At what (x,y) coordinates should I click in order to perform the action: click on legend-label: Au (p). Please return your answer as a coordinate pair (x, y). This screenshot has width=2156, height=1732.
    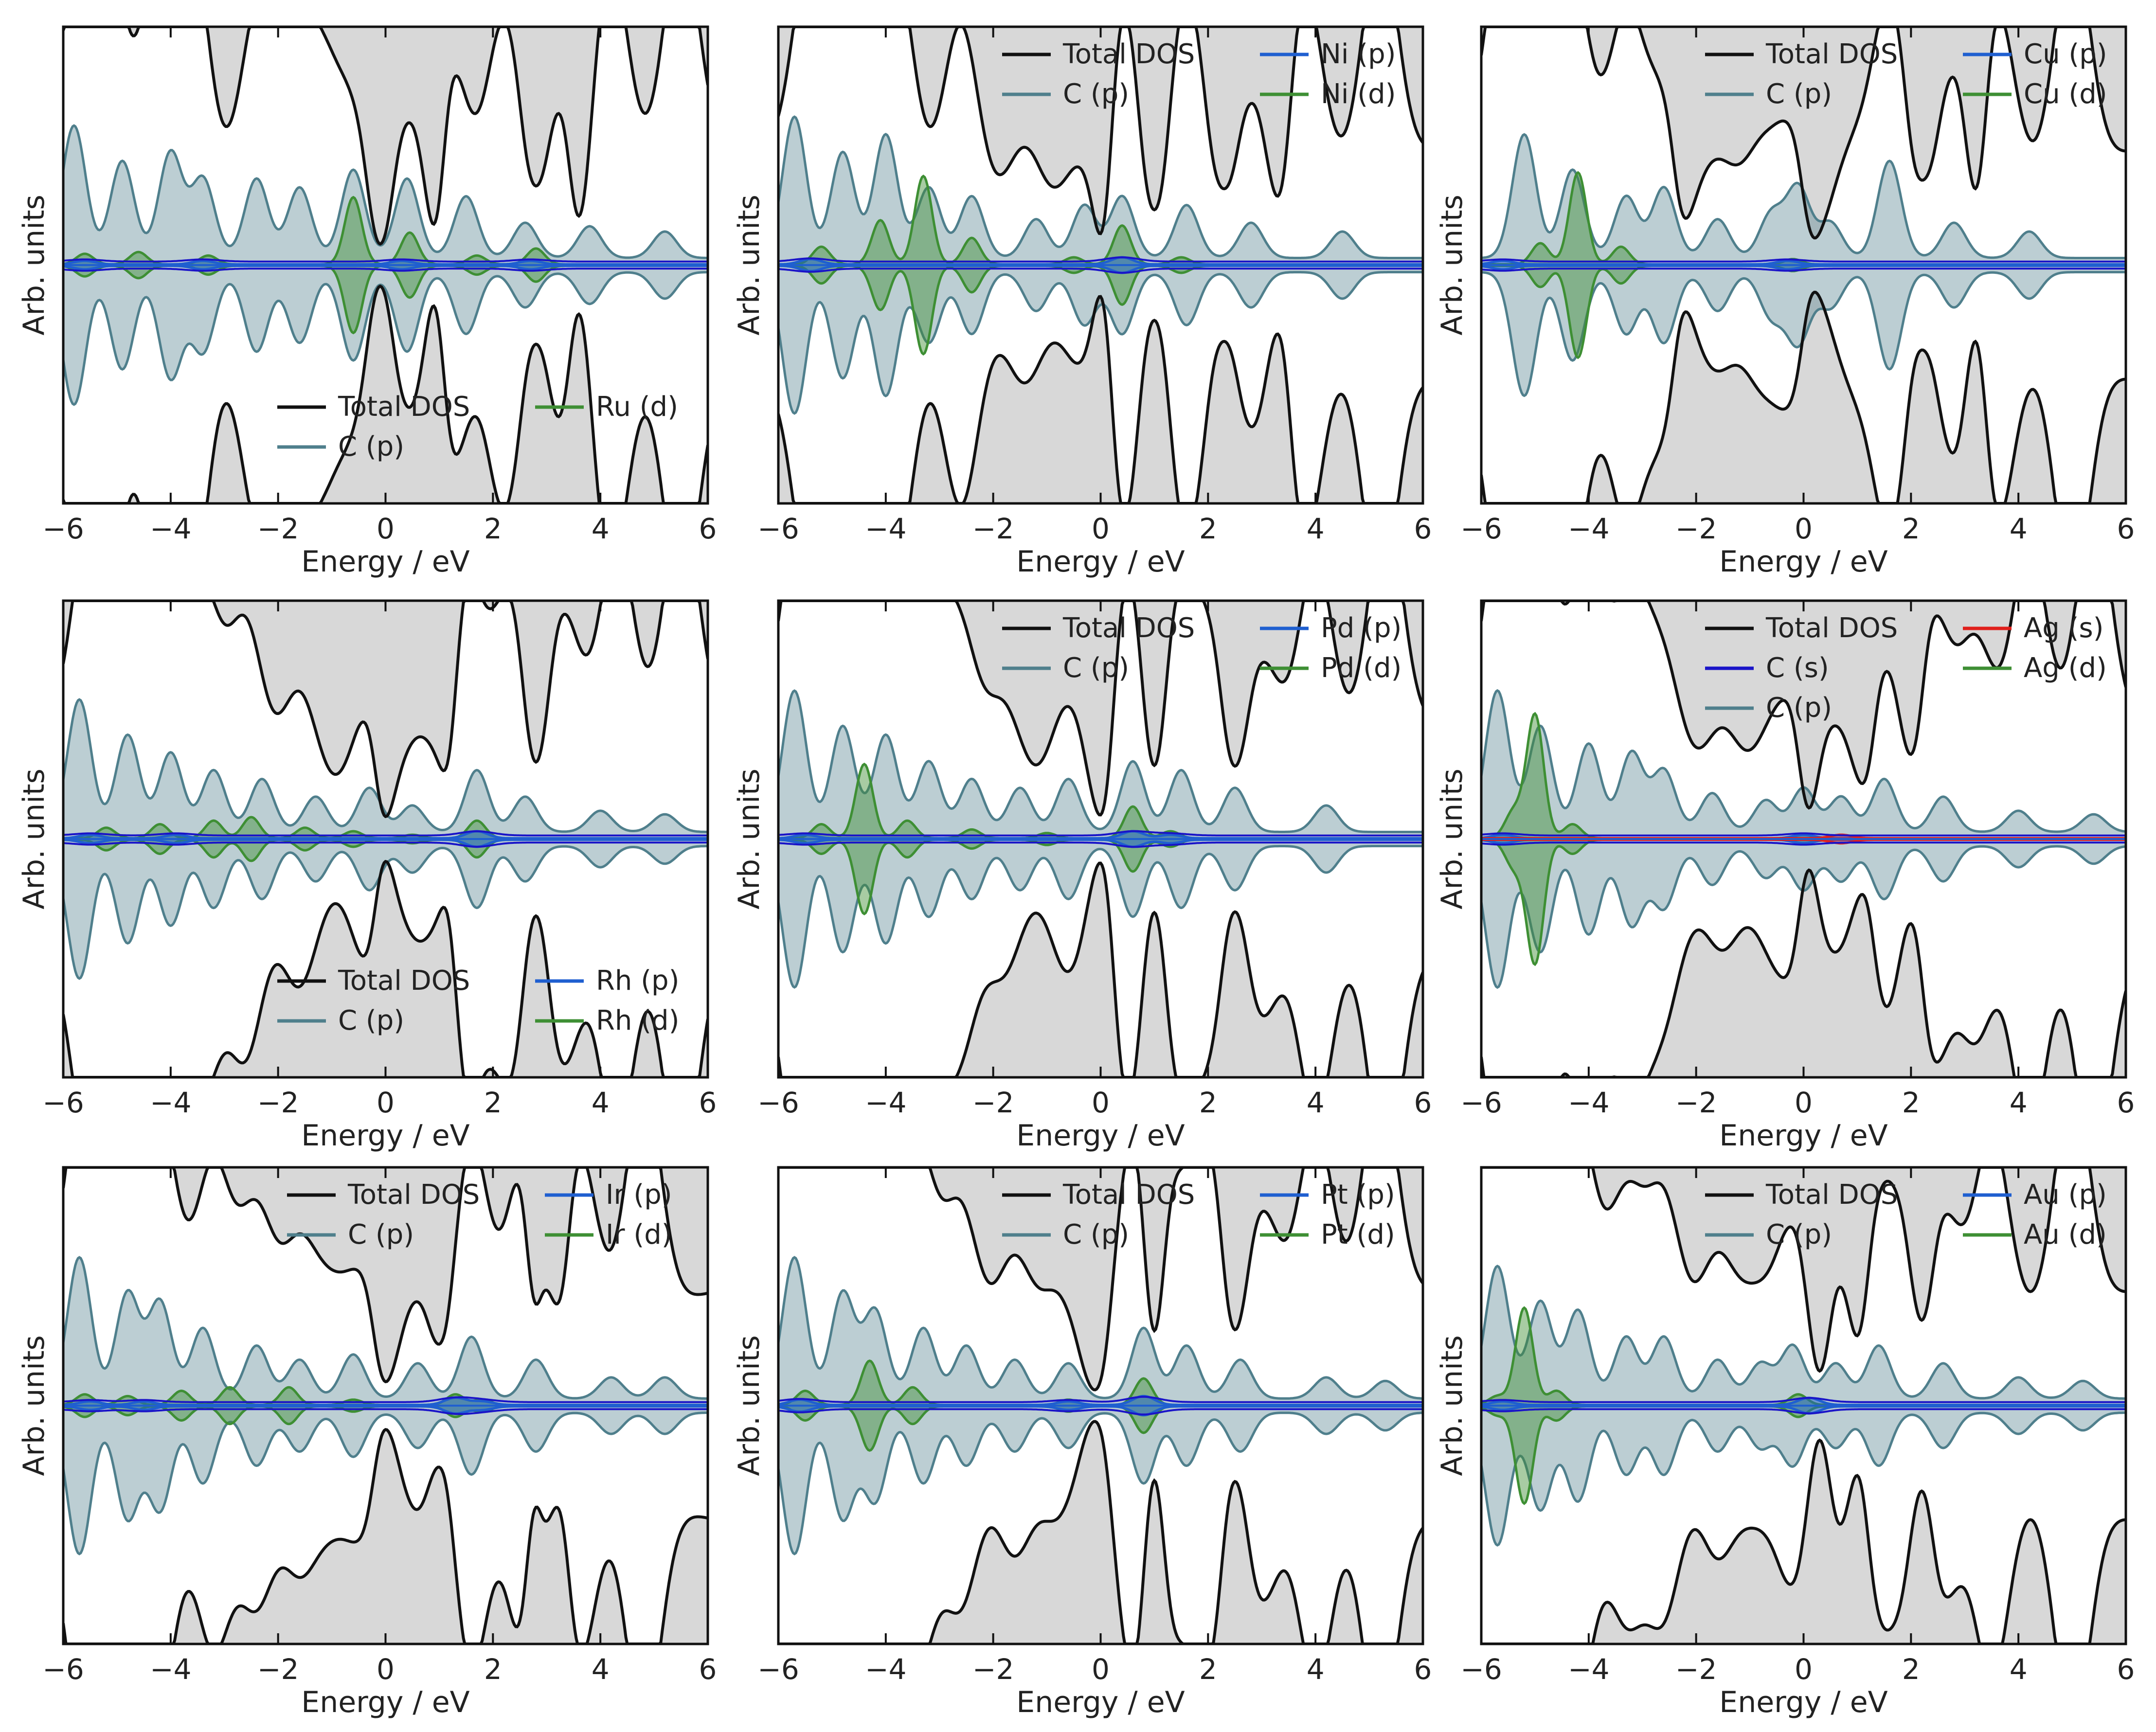
    Looking at the image, I should click on (2065, 1195).